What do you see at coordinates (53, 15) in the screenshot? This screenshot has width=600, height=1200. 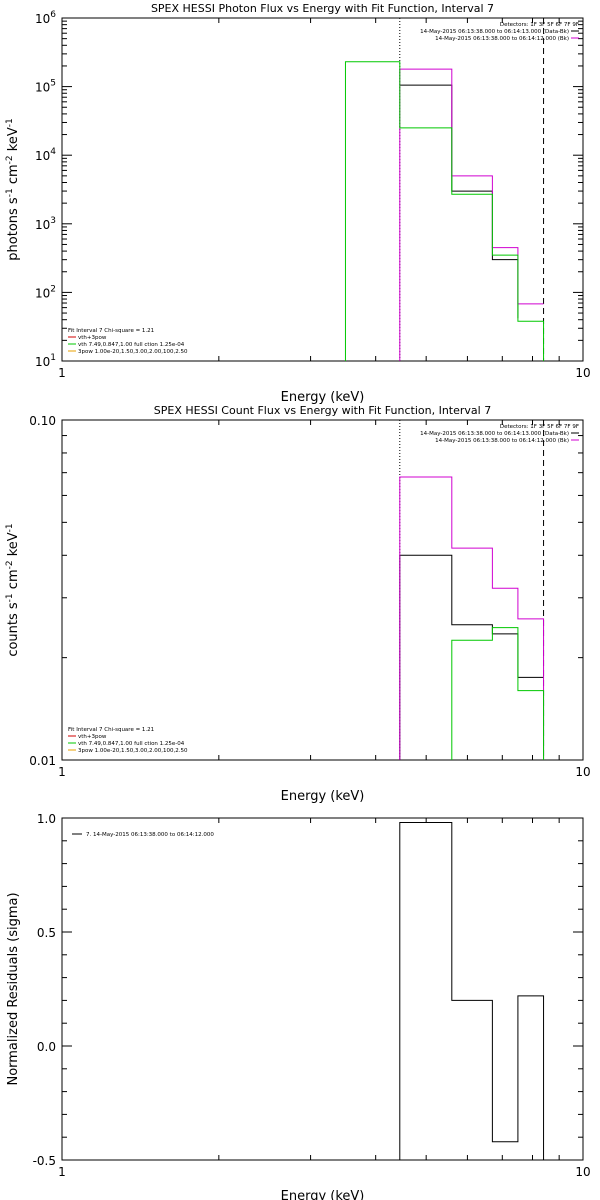 I see `y-tick-exponent: 6` at bounding box center [53, 15].